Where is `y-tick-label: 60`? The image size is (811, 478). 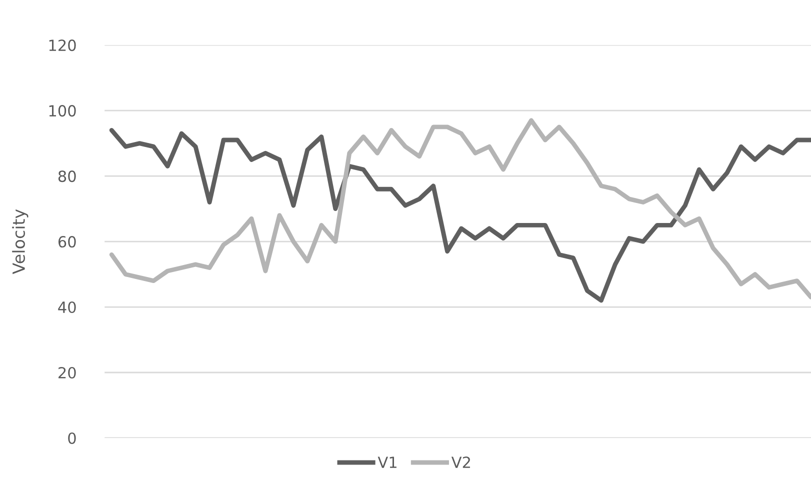 y-tick-label: 60 is located at coordinates (67, 242).